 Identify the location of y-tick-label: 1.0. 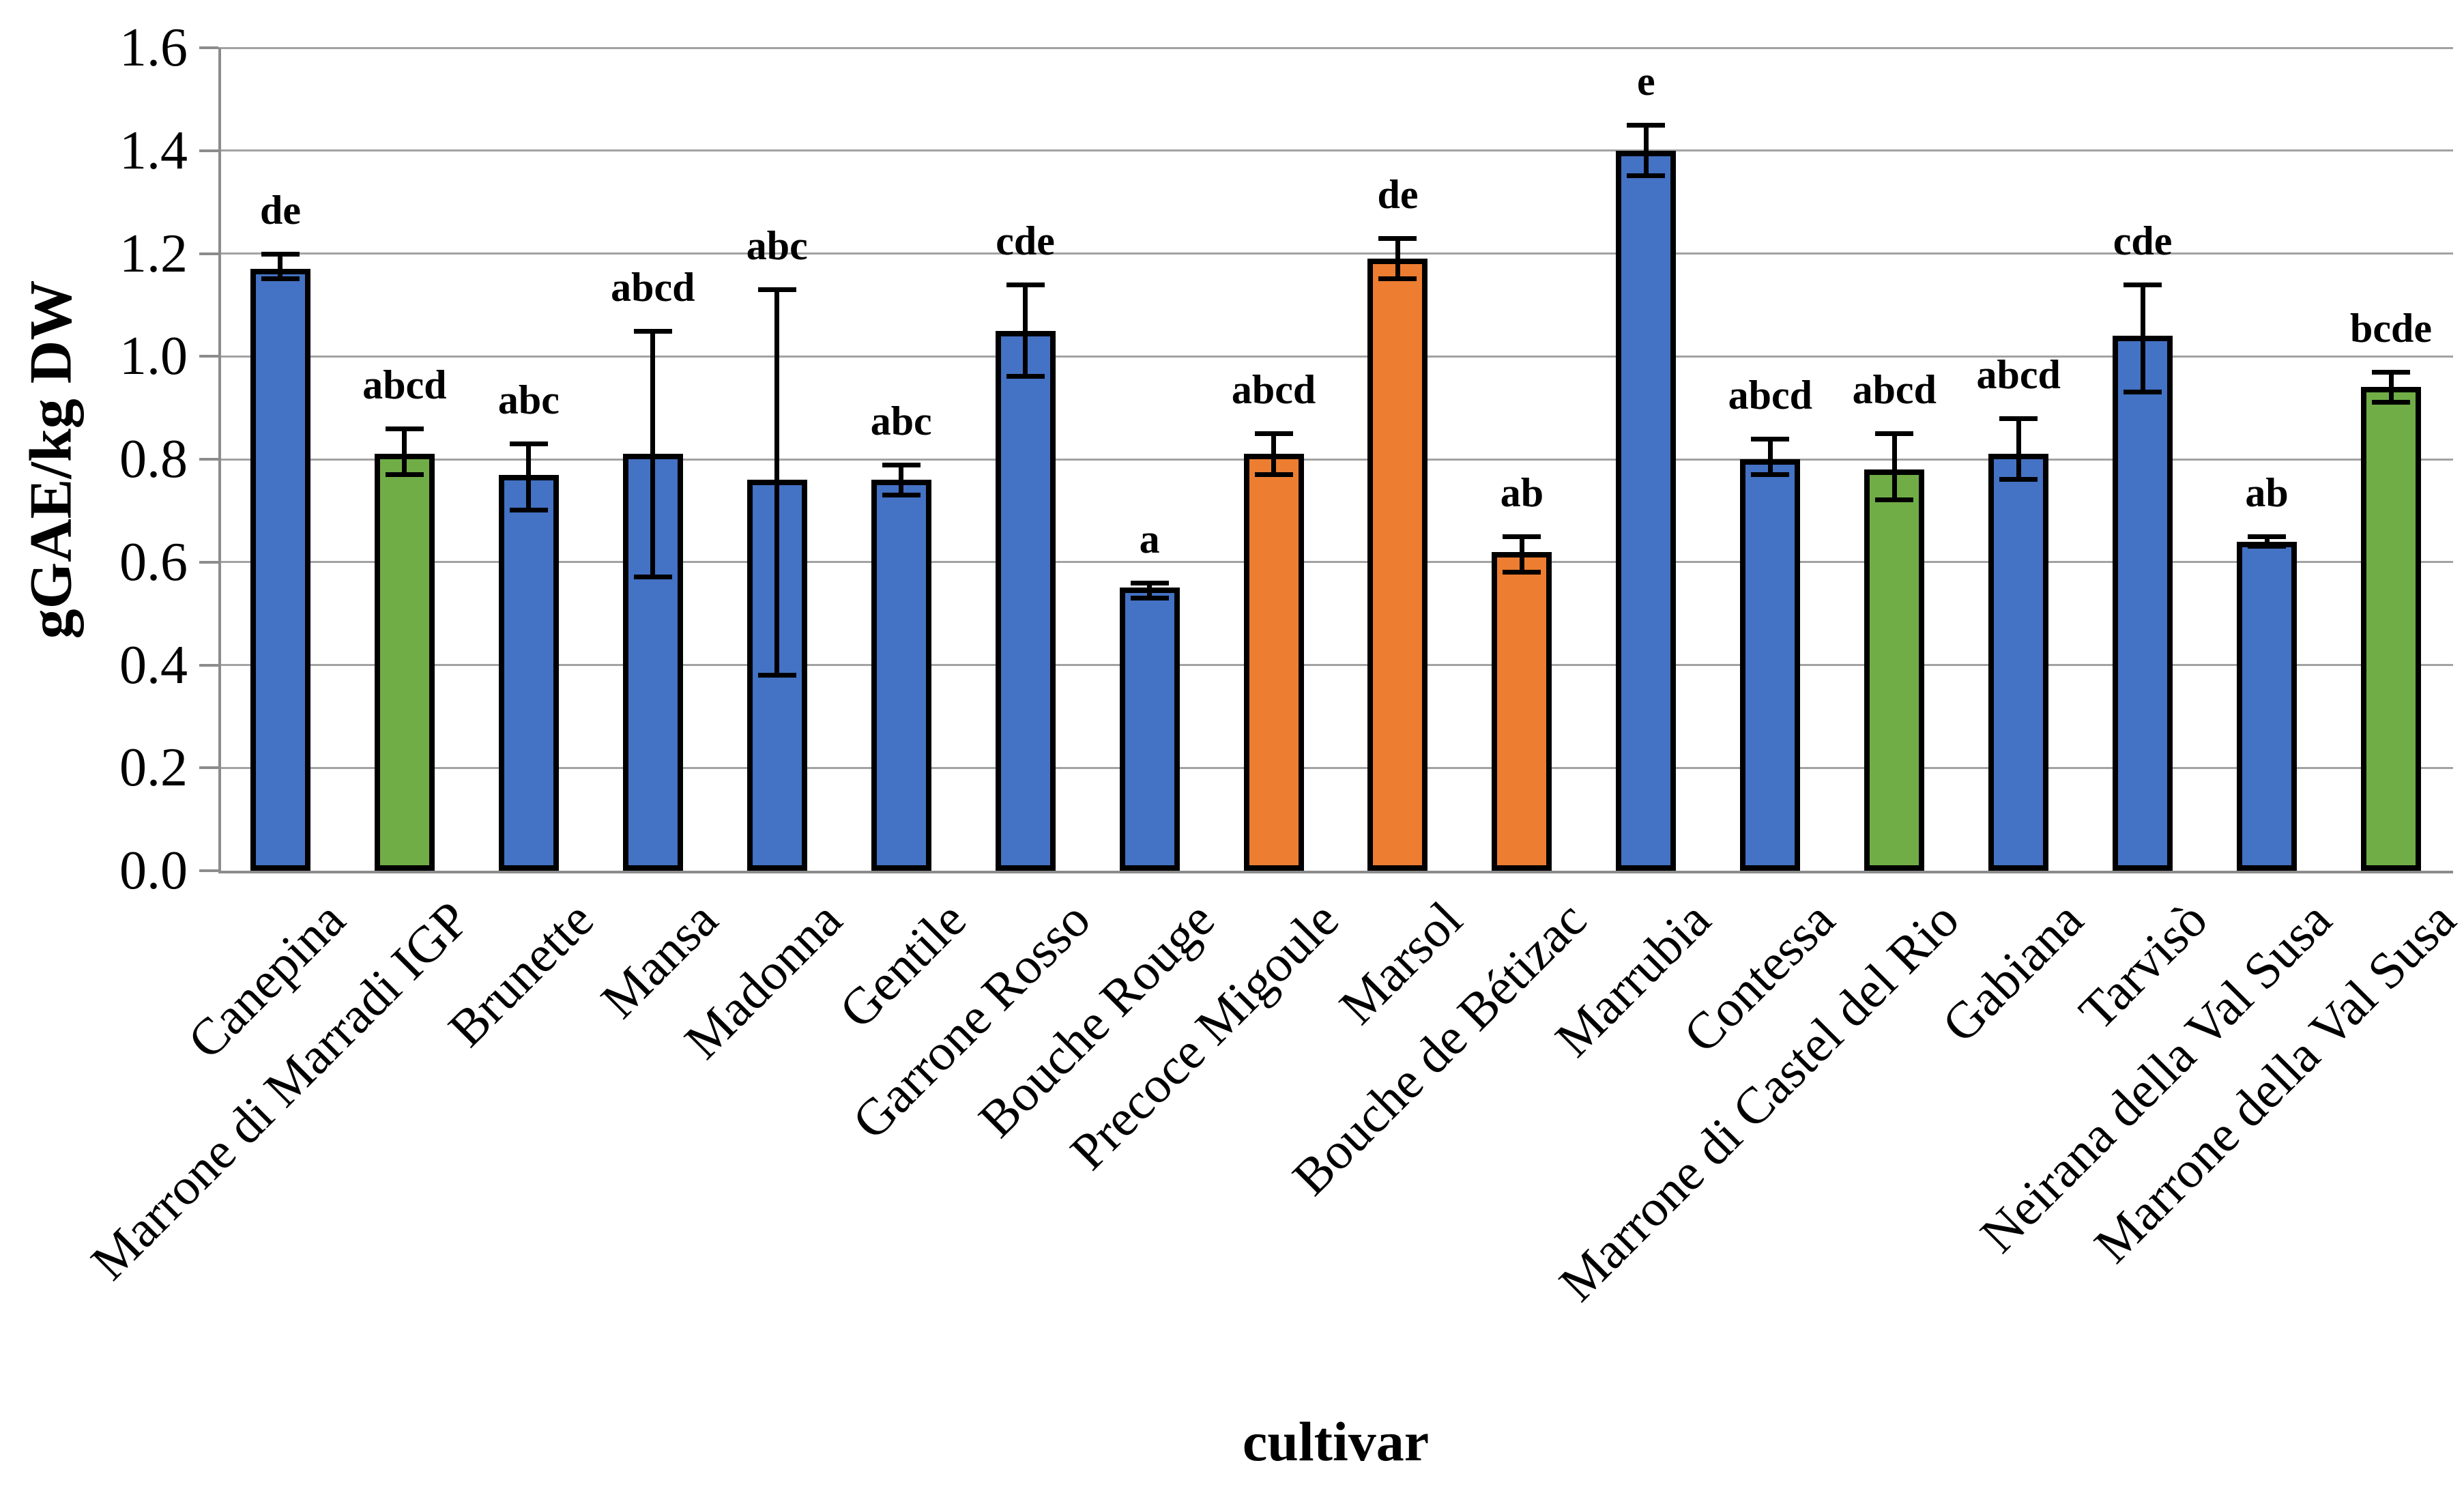
(153, 356).